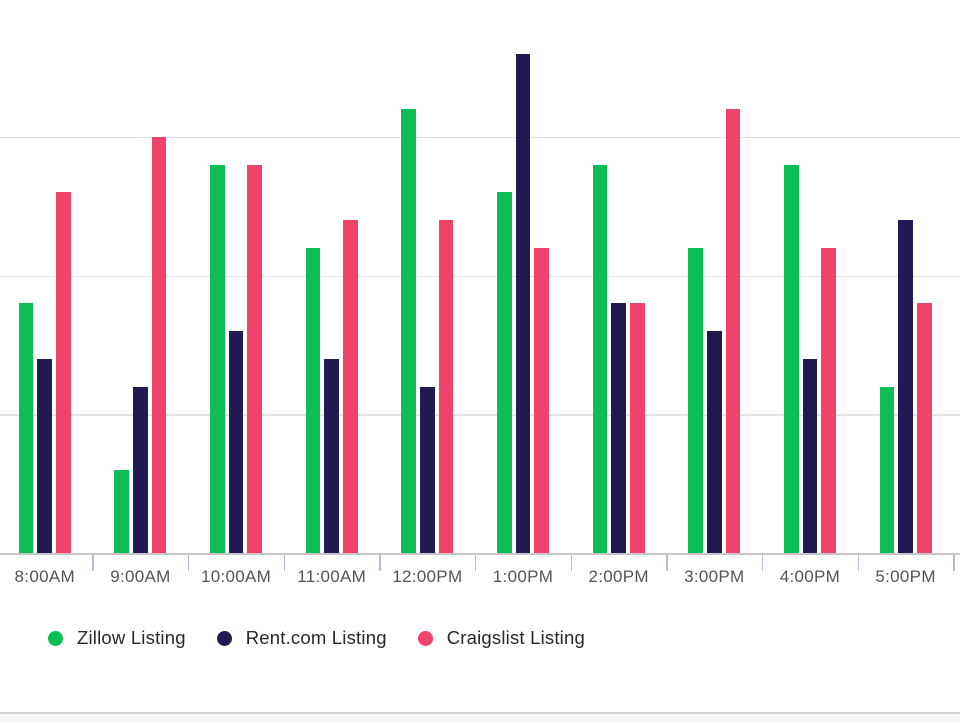 The height and width of the screenshot is (723, 960). What do you see at coordinates (600, 358) in the screenshot?
I see `bar-zillow-listing-2-00pm` at bounding box center [600, 358].